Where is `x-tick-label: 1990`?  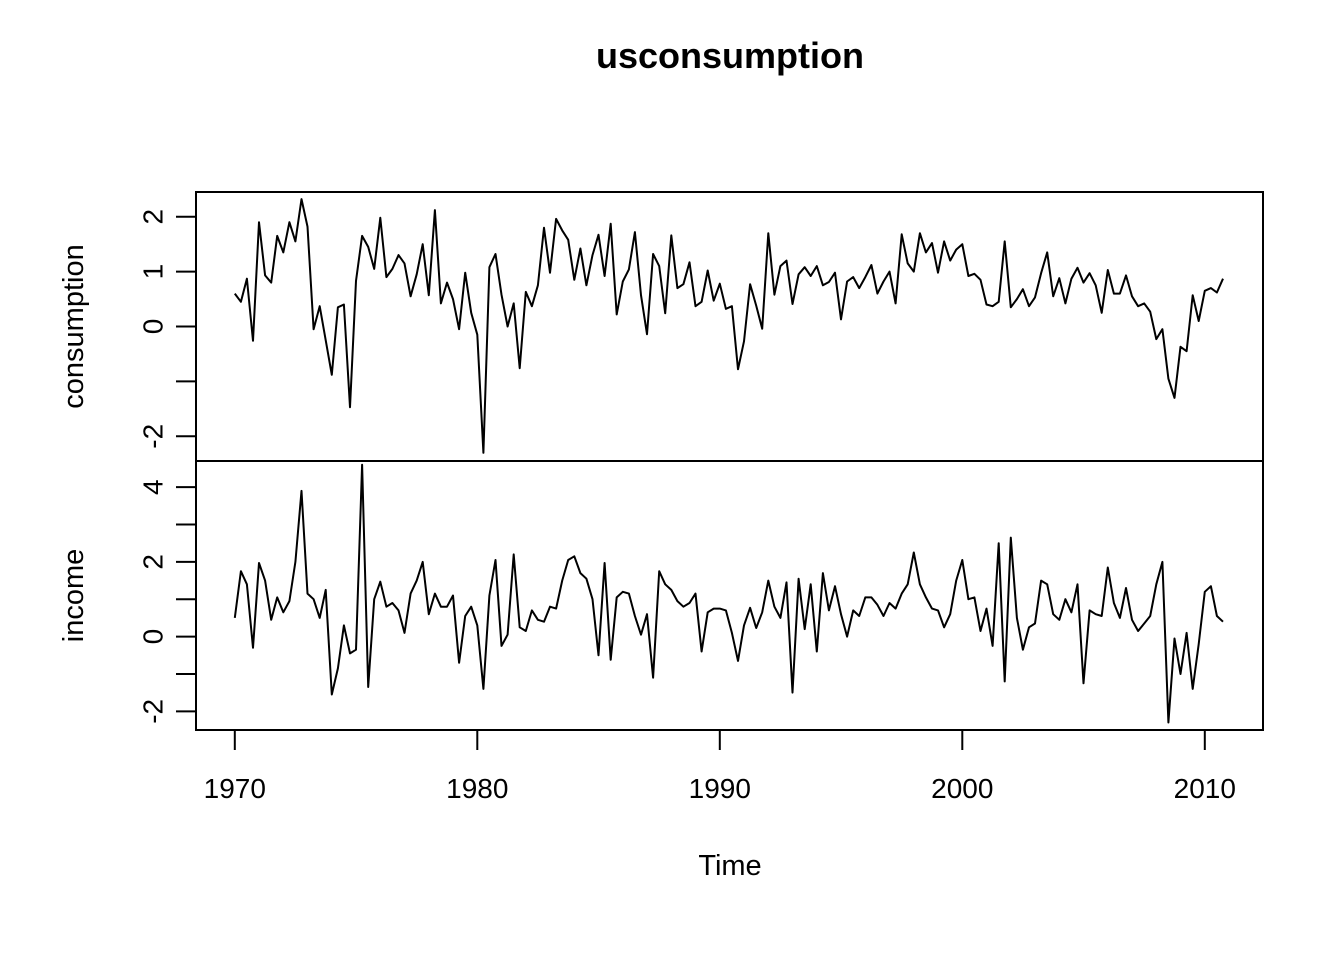 x-tick-label: 1990 is located at coordinates (720, 788).